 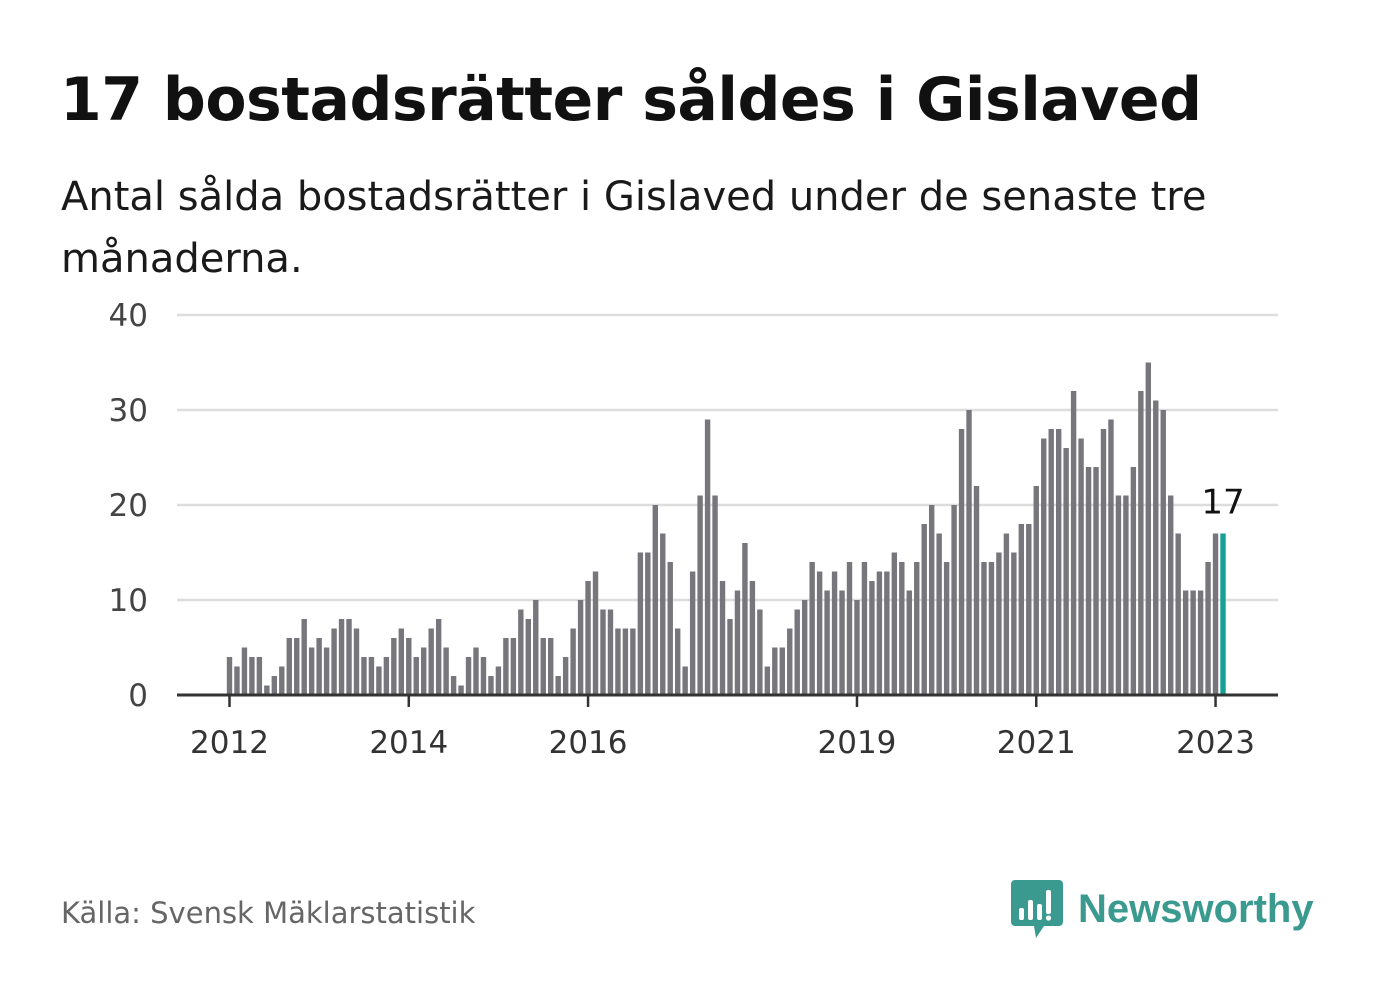 I want to click on bar-chart-speech-bubble-icon, so click(x=1037, y=909).